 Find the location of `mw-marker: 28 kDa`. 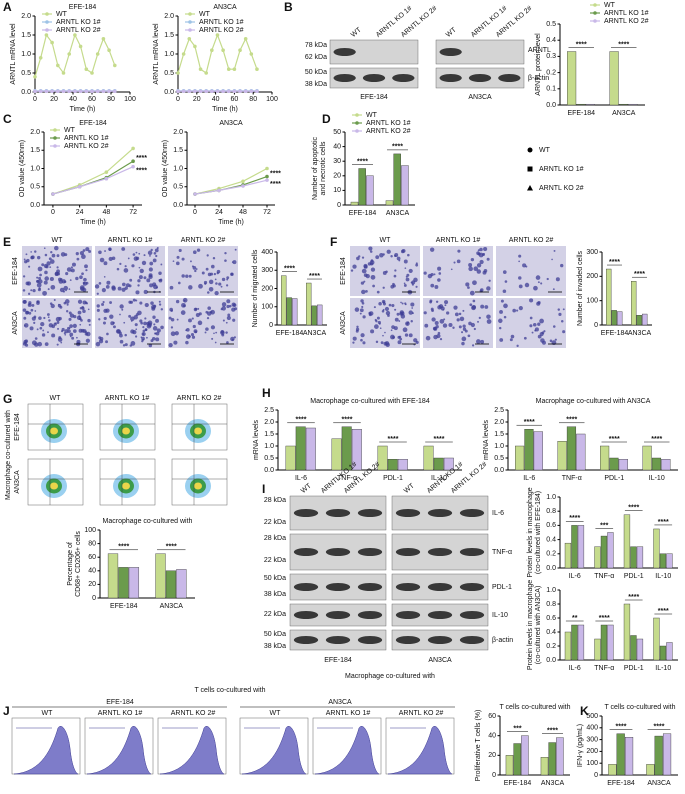

mw-marker: 28 kDa is located at coordinates (275, 538).